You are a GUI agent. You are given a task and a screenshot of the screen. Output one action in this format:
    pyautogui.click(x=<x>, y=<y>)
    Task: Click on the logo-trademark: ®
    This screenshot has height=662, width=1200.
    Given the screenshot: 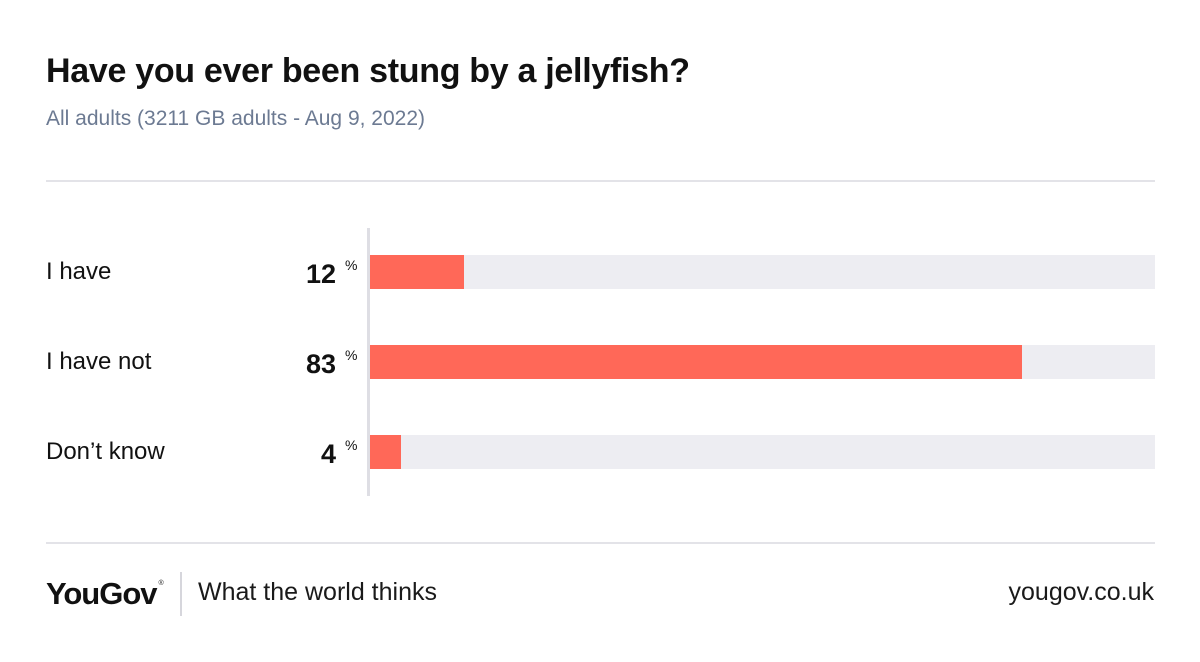 What is the action you would take?
    pyautogui.click(x=161, y=583)
    